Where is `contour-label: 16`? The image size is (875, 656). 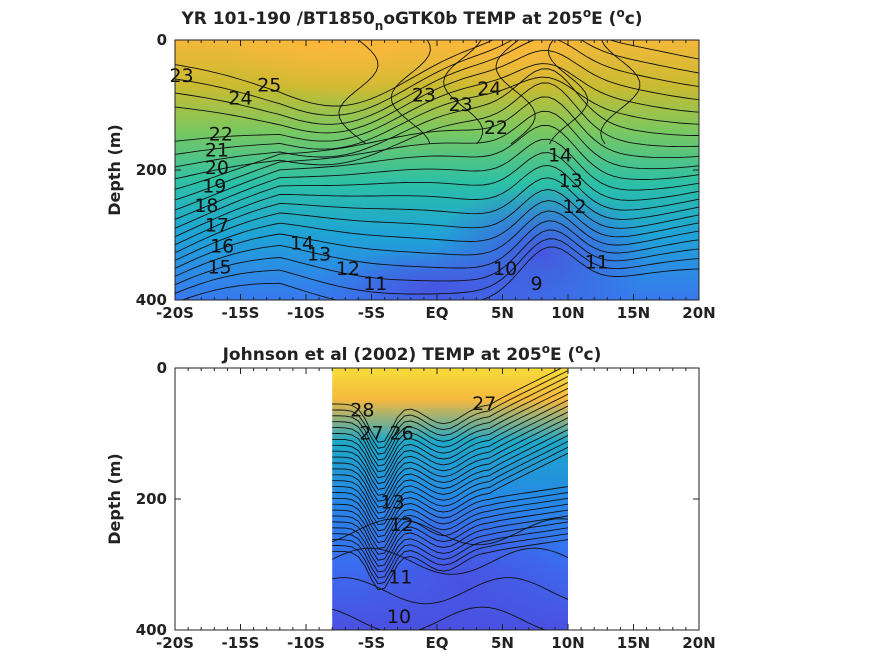
contour-label: 16 is located at coordinates (222, 247).